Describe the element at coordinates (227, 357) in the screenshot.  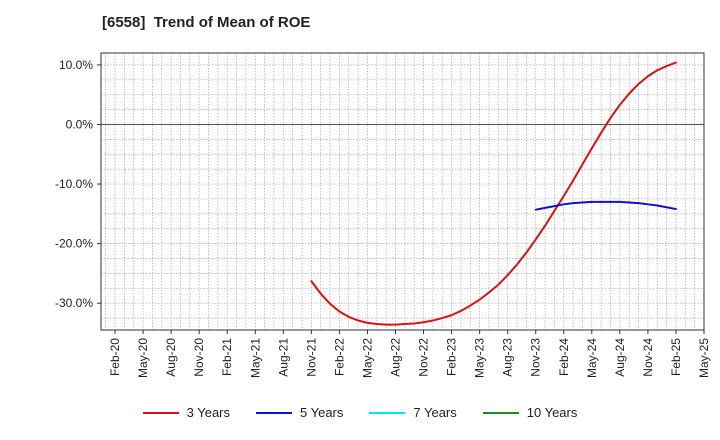
I see `x-tick-label: Feb-21` at that location.